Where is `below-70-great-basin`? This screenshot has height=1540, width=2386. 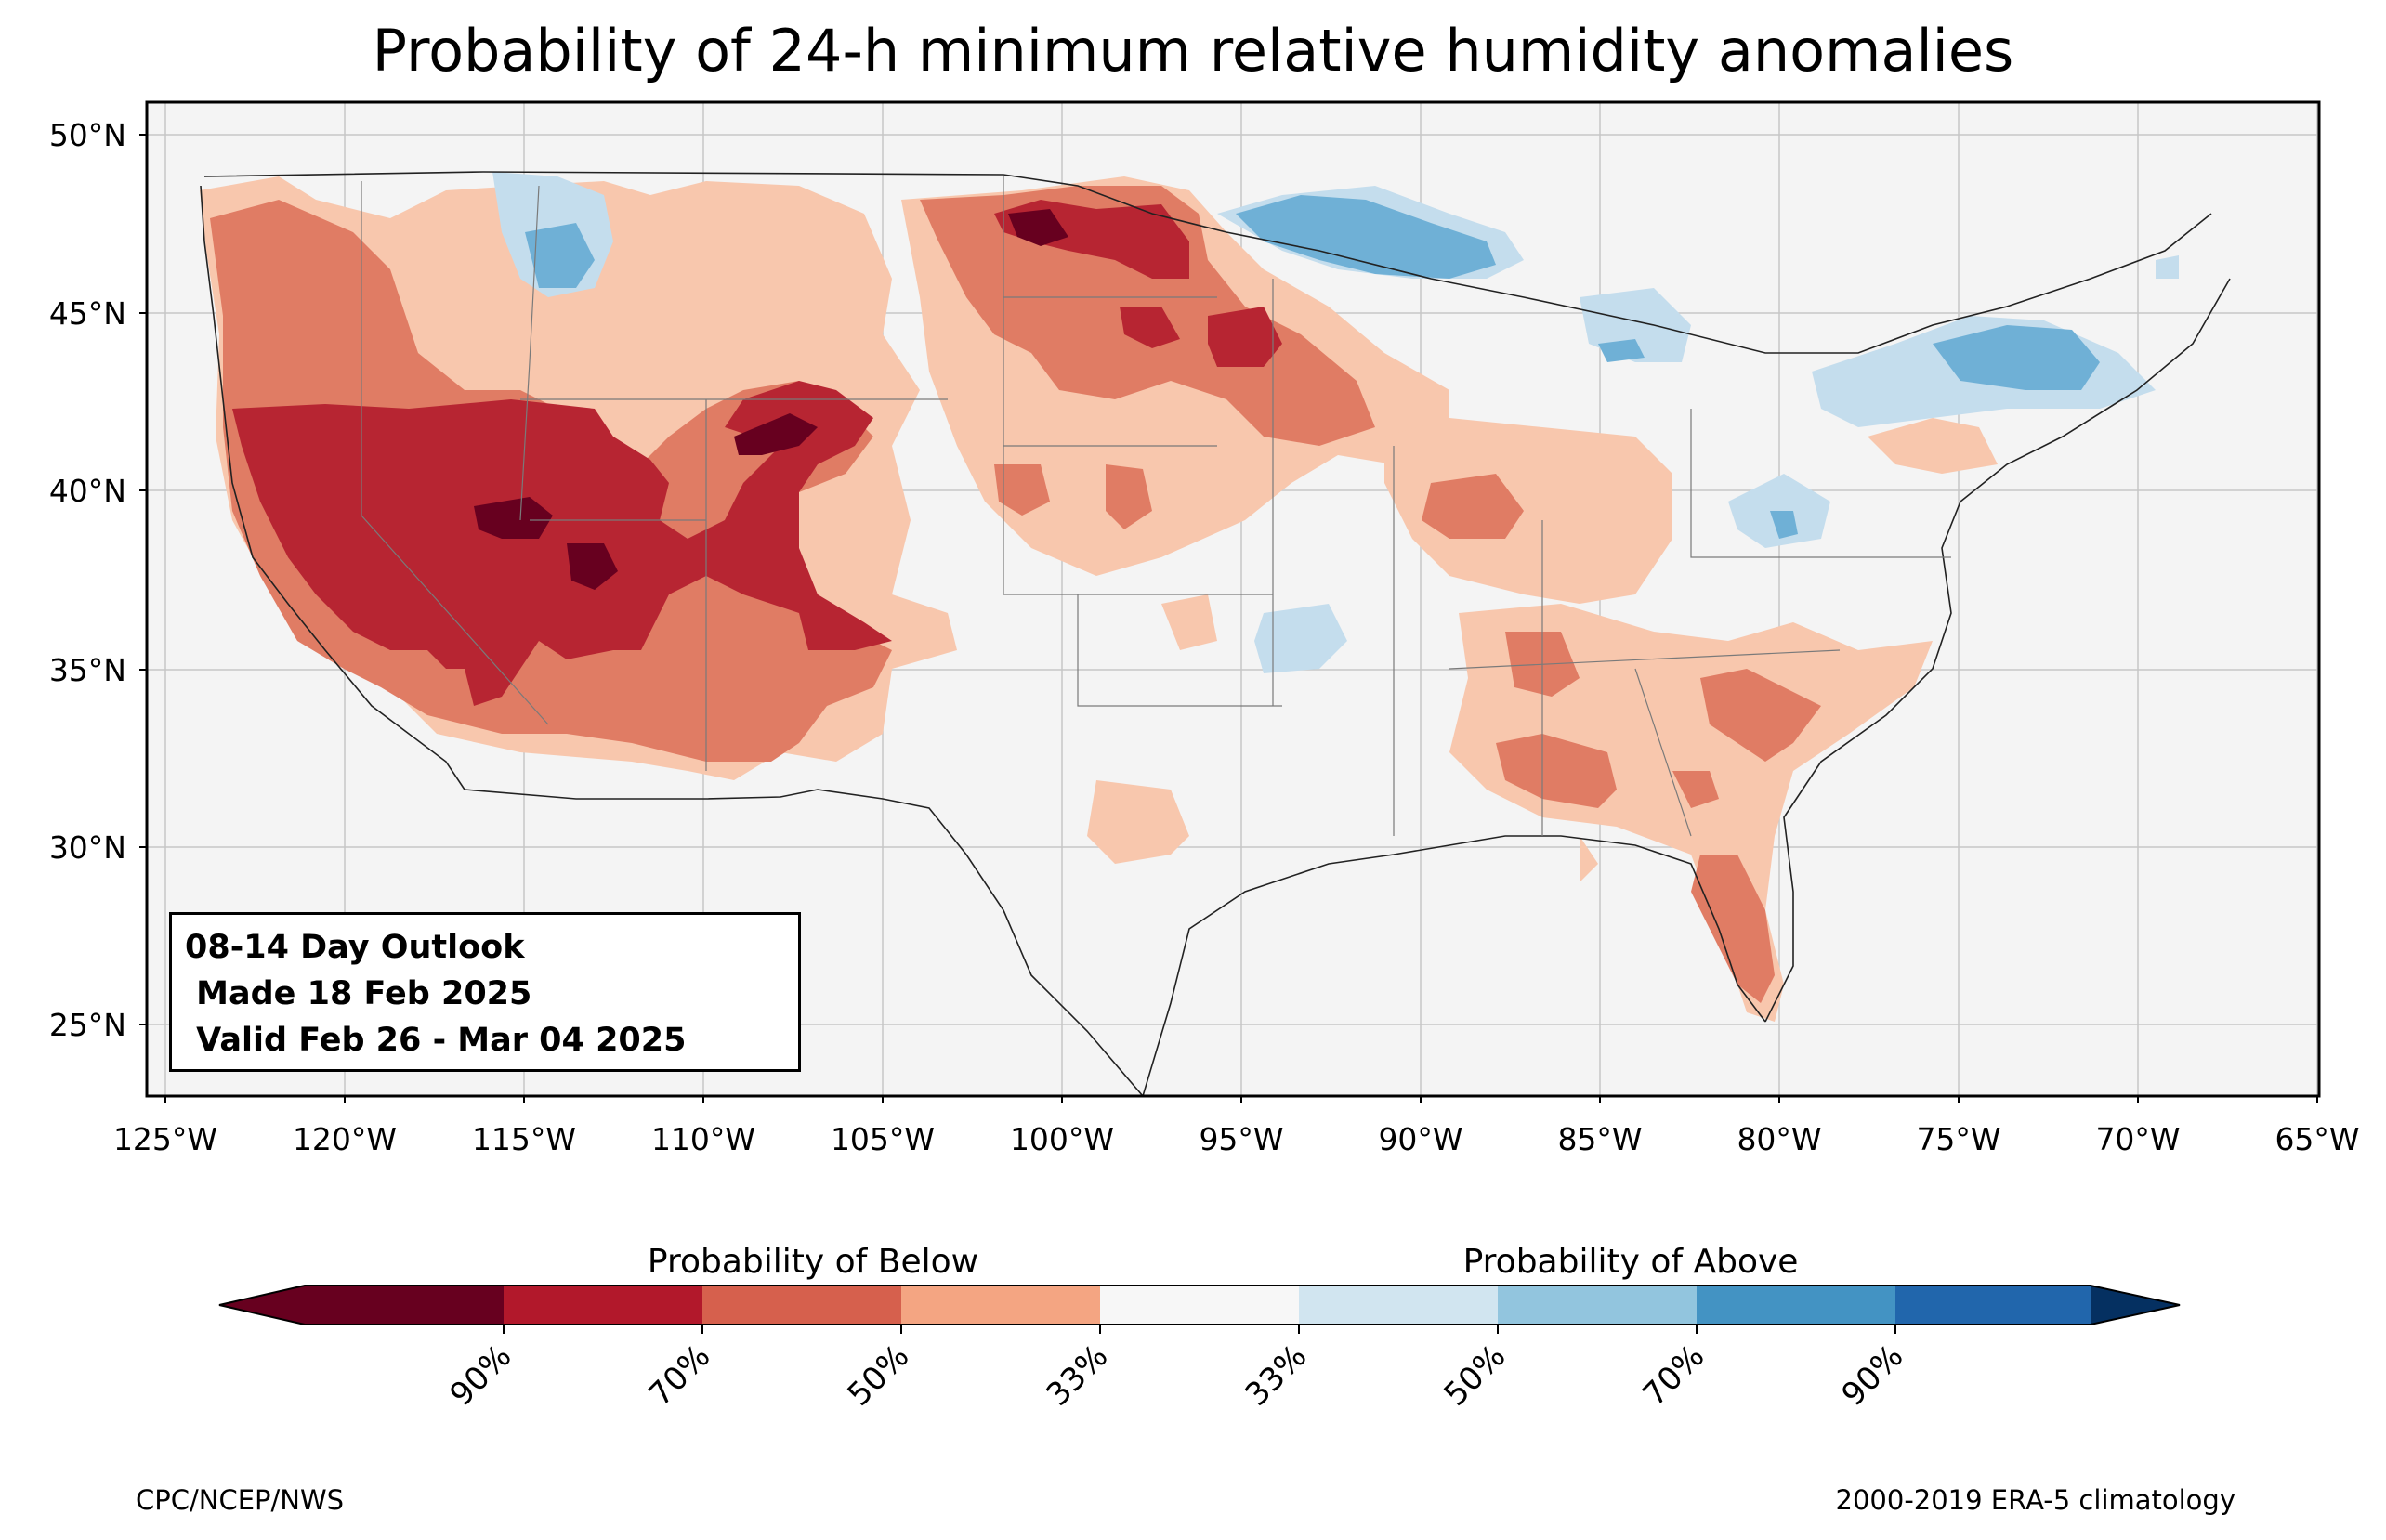
below-70-great-basin is located at coordinates (562, 543).